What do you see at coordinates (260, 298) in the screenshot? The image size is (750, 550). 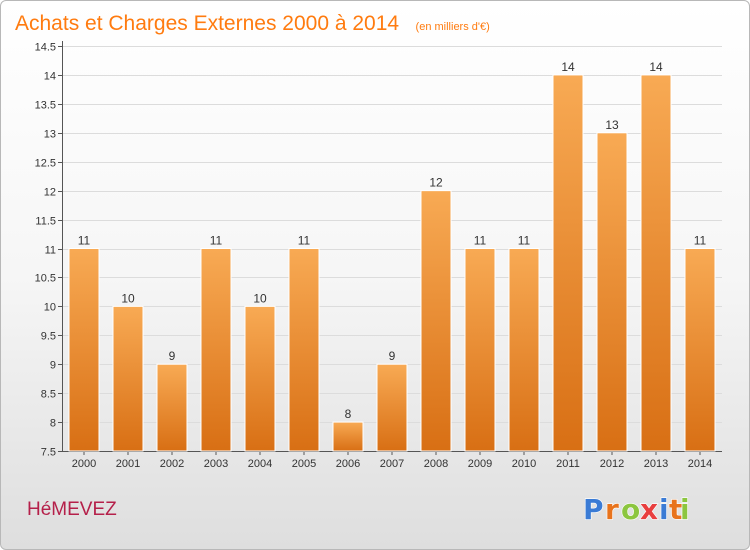 I see `value-label-2004: 10` at bounding box center [260, 298].